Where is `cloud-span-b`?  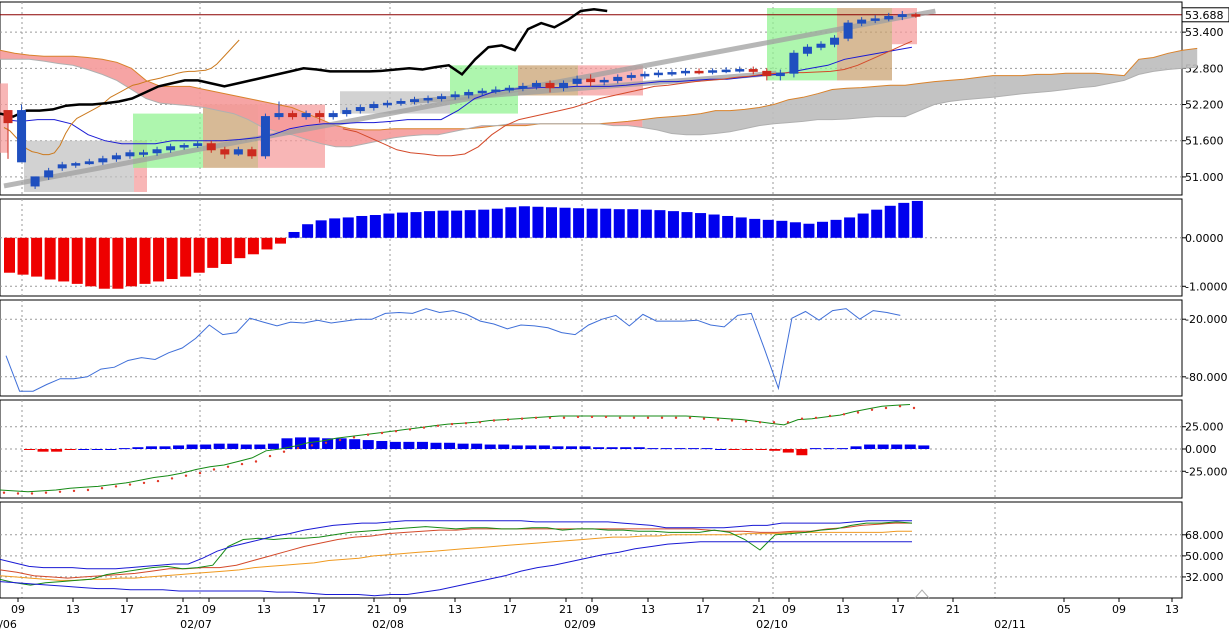 cloud-span-b is located at coordinates (599, 103).